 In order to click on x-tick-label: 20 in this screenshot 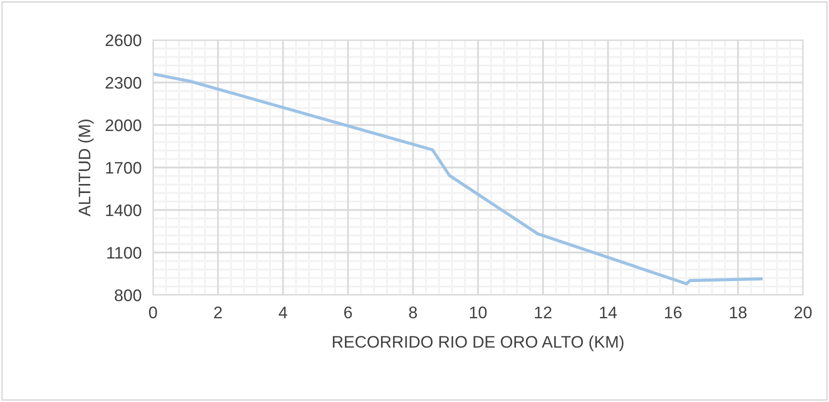, I will do `click(803, 312)`.